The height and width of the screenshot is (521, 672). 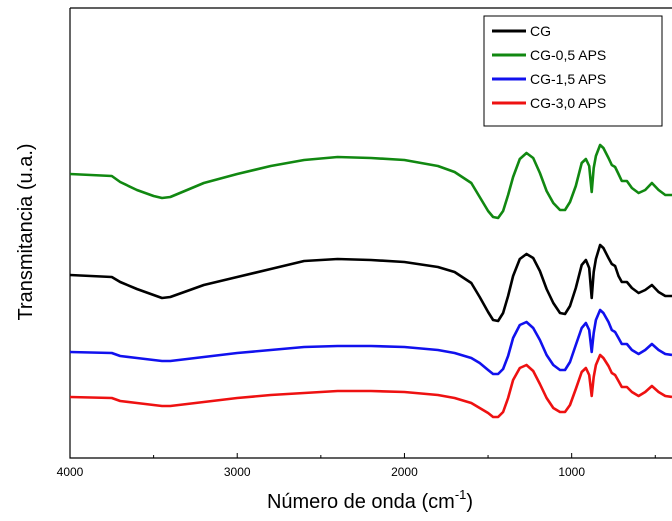 What do you see at coordinates (370, 181) in the screenshot?
I see `series-line-cg-0-5-aps` at bounding box center [370, 181].